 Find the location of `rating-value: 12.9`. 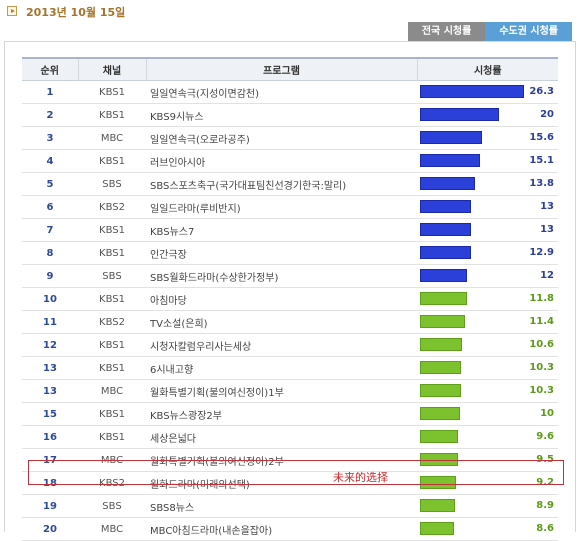

rating-value: 12.9 is located at coordinates (541, 252).